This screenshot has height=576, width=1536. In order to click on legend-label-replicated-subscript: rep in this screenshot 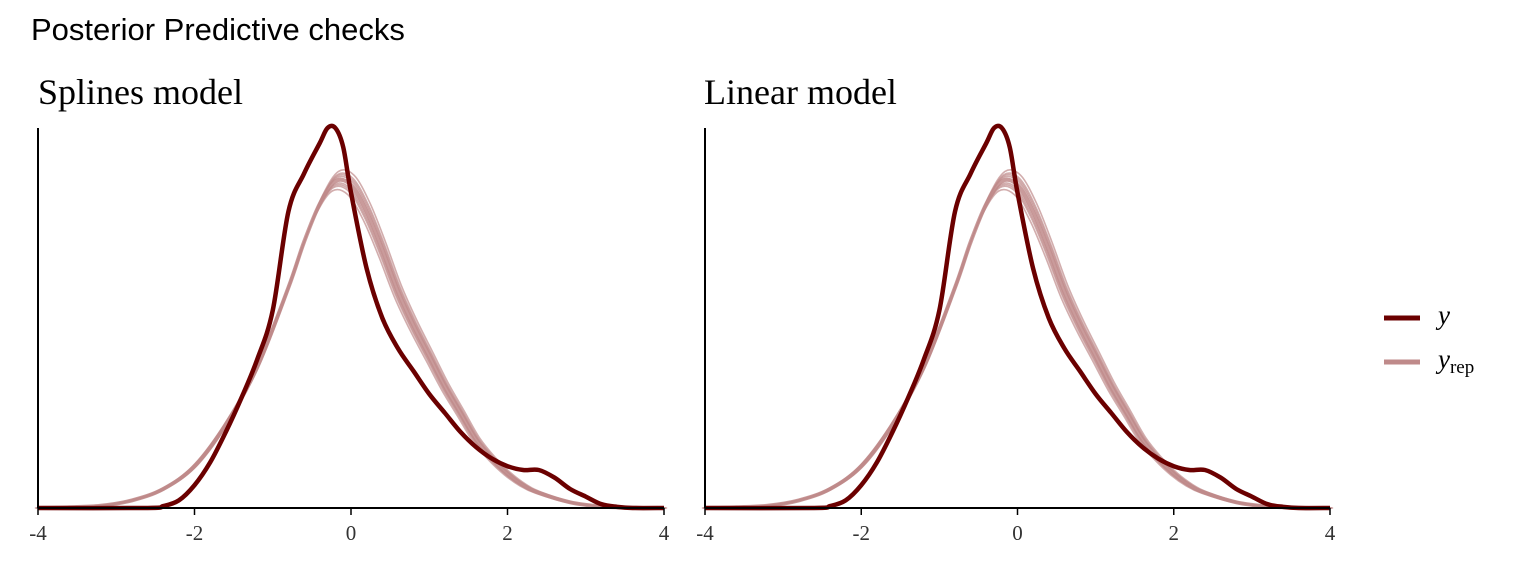, I will do `click(1462, 367)`.